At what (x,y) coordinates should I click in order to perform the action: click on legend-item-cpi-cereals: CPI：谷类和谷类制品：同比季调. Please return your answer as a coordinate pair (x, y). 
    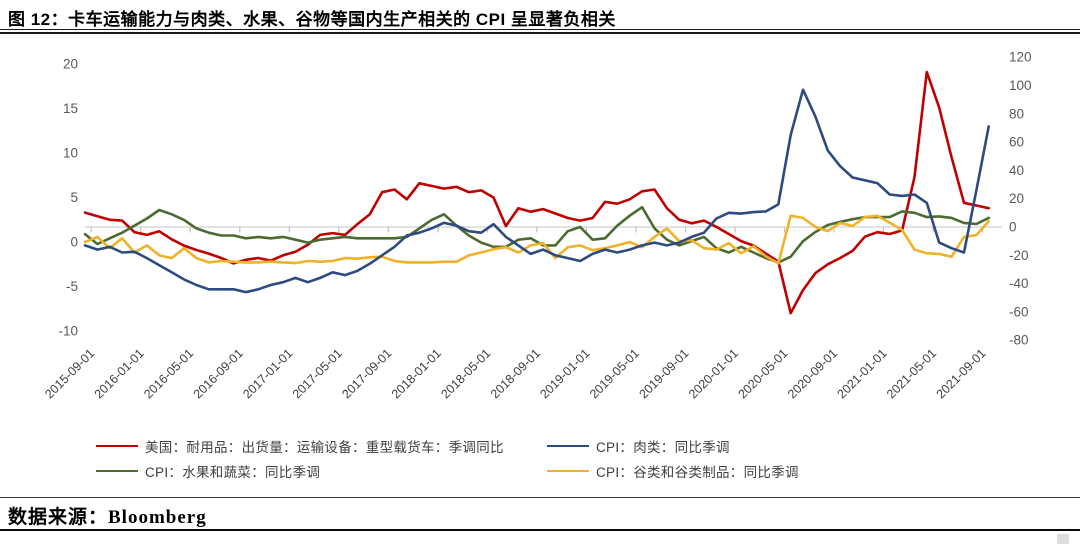
    Looking at the image, I should click on (673, 471).